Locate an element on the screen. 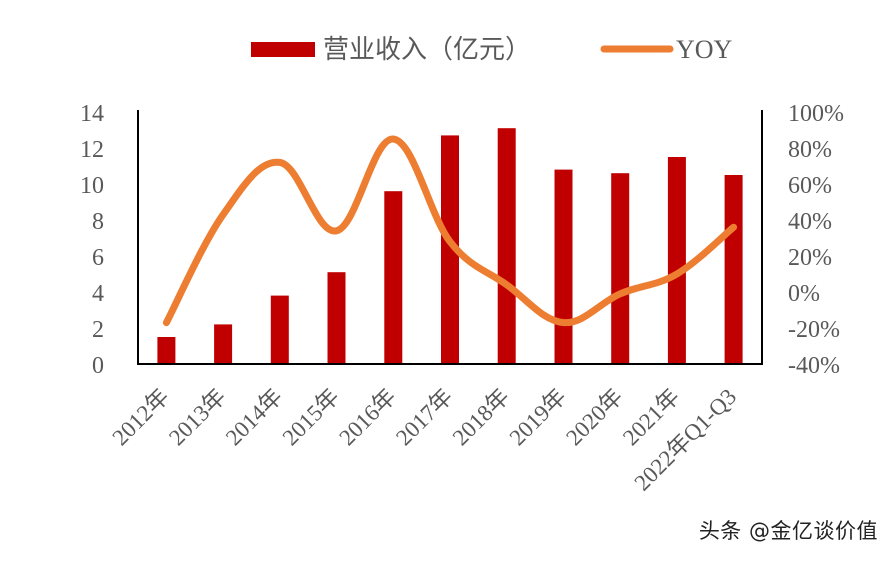 The height and width of the screenshot is (562, 892). left-tick-label: 12 is located at coordinates (92, 150).